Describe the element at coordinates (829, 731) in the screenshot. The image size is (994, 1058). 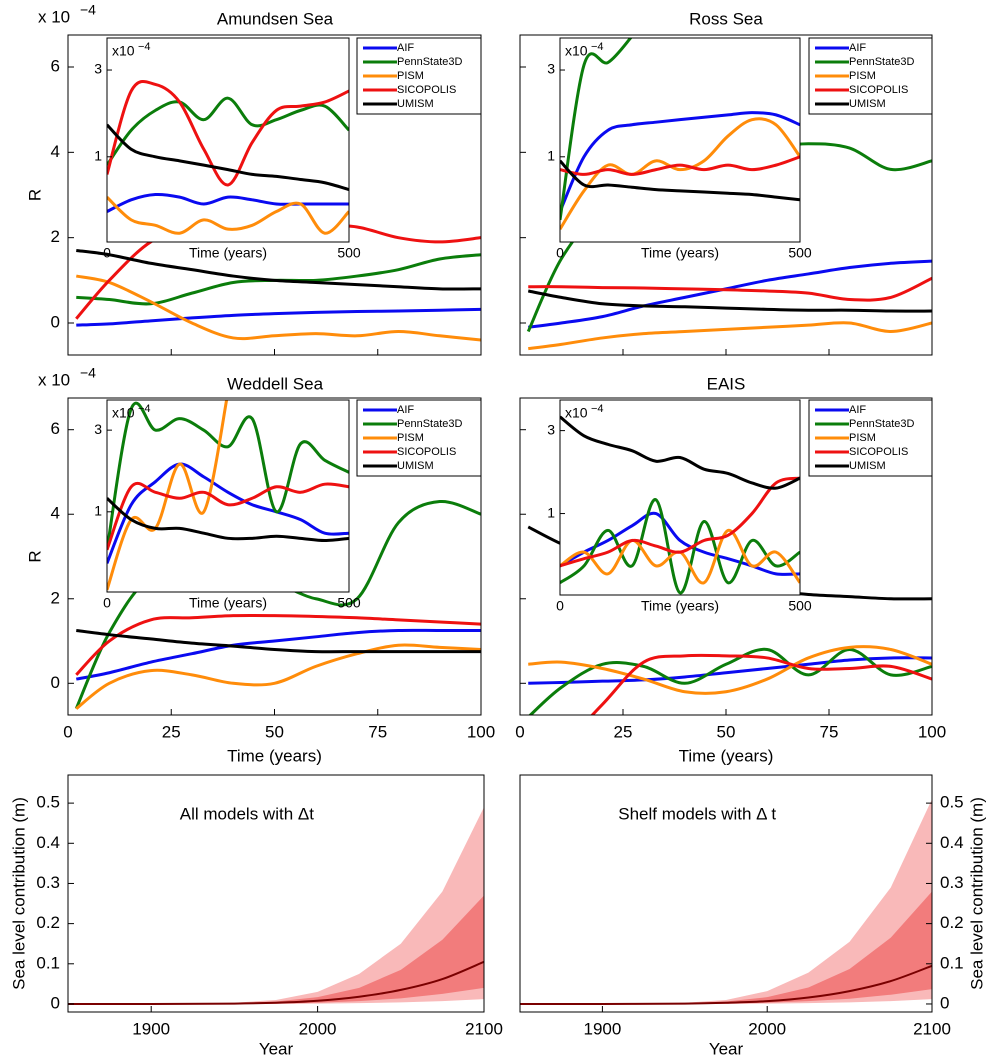
I see `x-tick-label: 75` at that location.